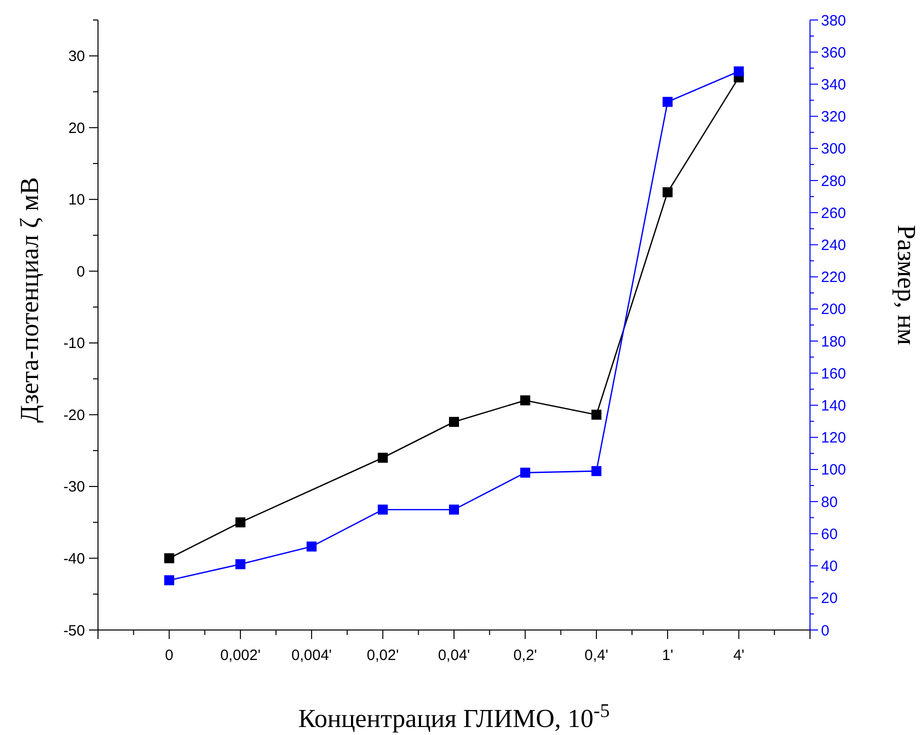 The width and height of the screenshot is (924, 735). What do you see at coordinates (833, 21) in the screenshot?
I see `y2-tick-label: 380` at bounding box center [833, 21].